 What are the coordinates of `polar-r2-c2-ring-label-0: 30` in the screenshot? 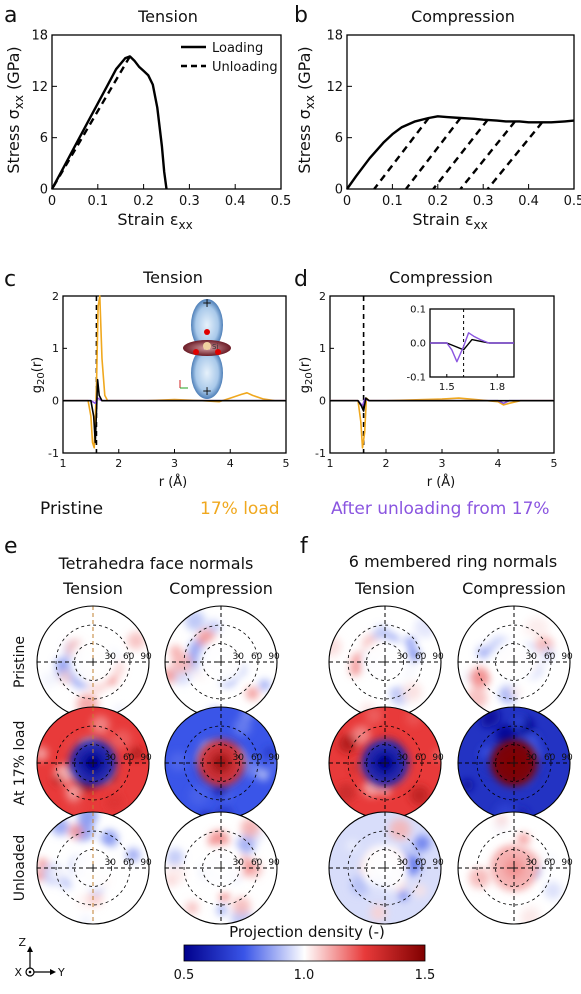 It's located at (402, 863).